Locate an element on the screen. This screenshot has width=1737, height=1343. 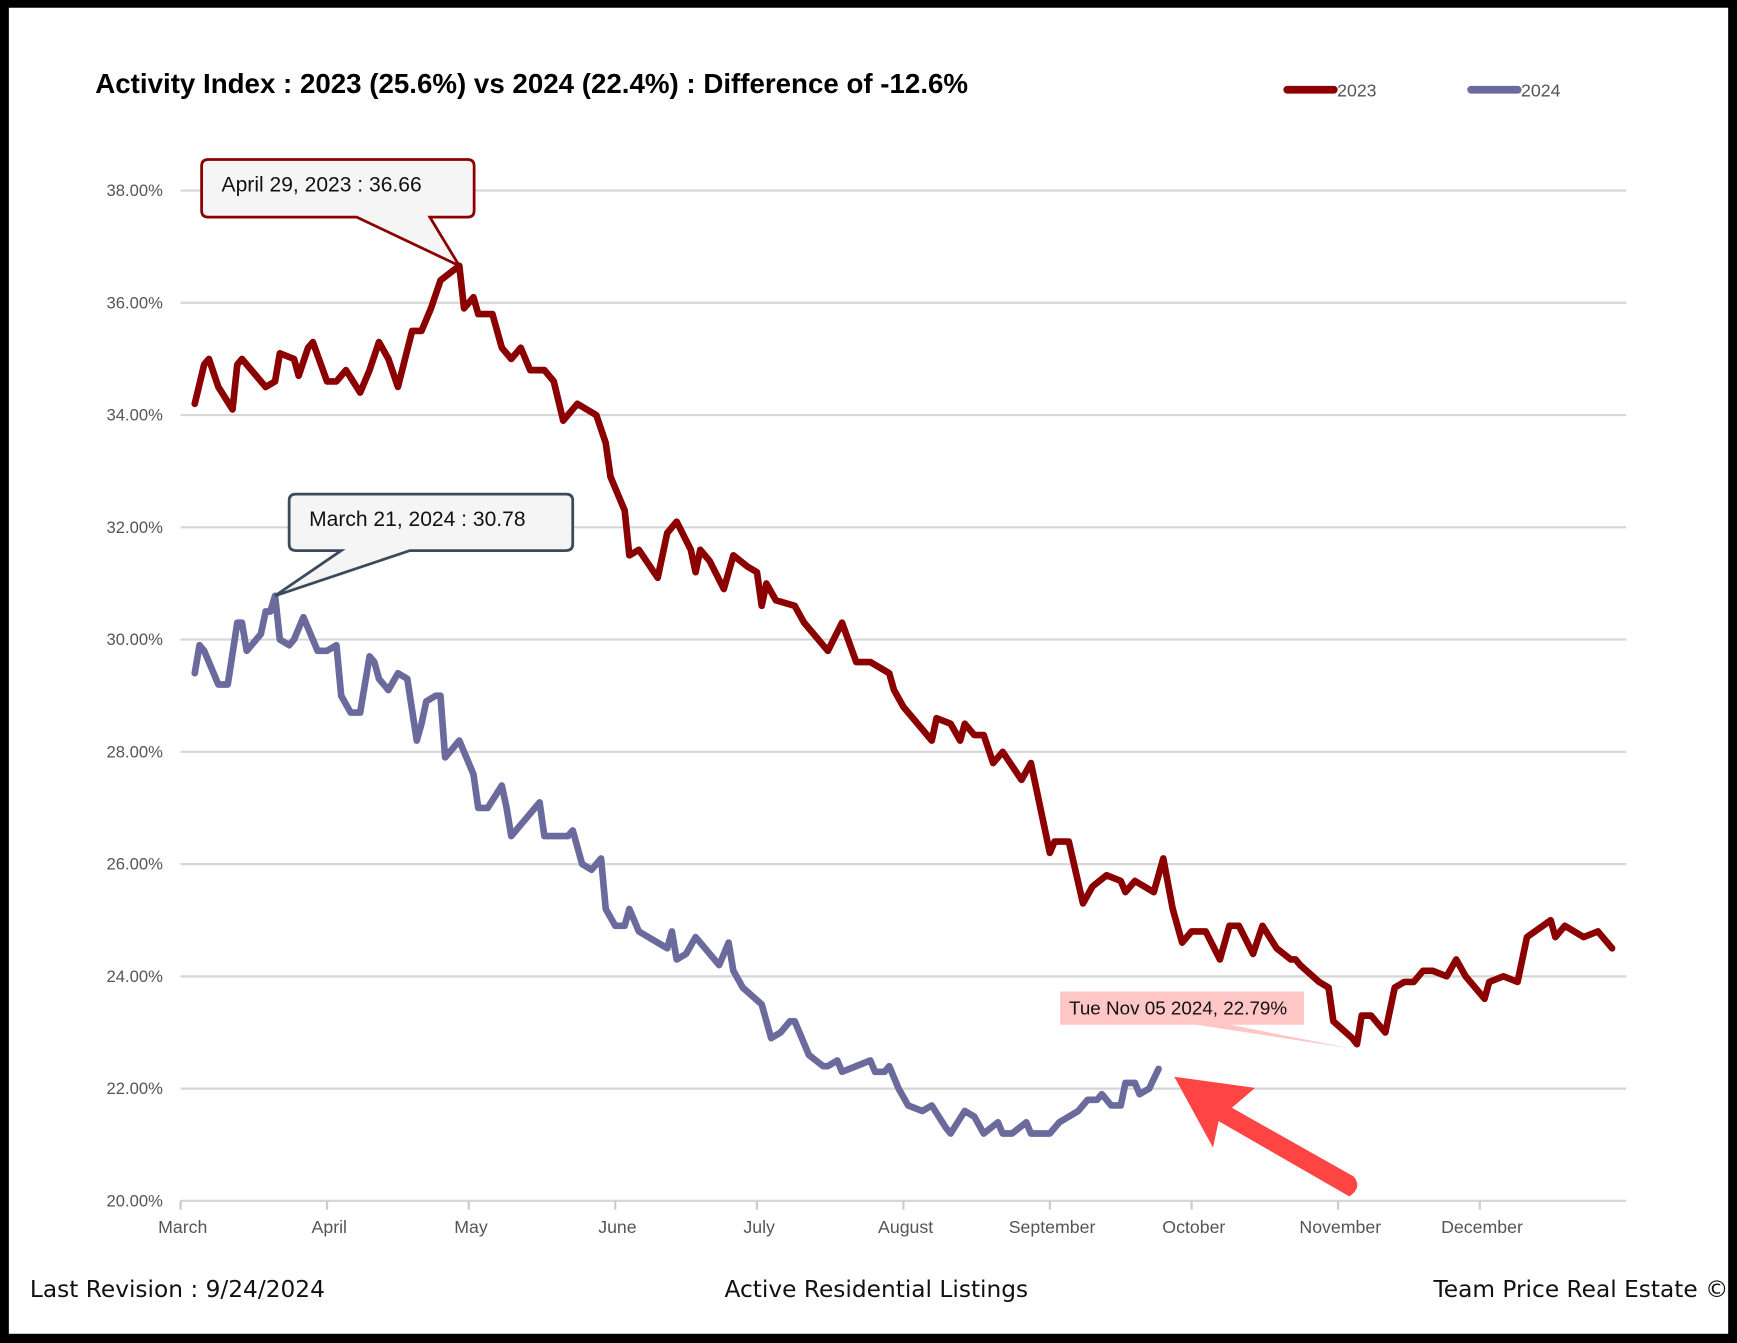
y-tick-label: 26.00% is located at coordinates (135, 864).